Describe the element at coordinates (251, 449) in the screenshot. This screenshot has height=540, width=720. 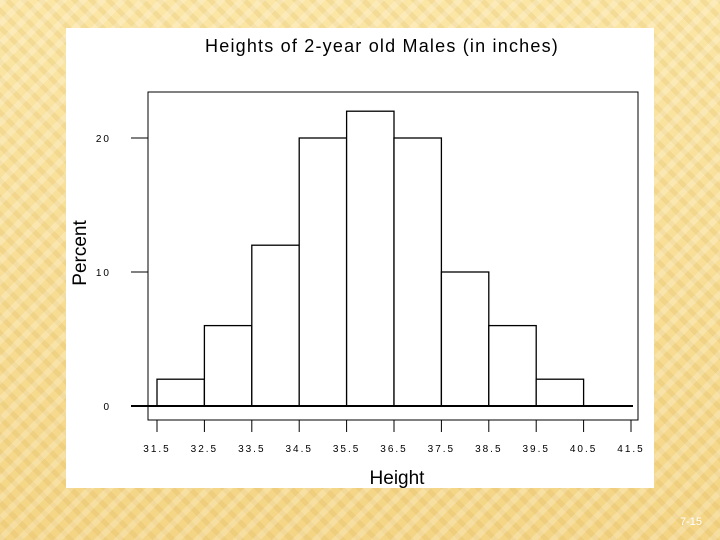
I see `x-tick-label-2: 33.5` at that location.